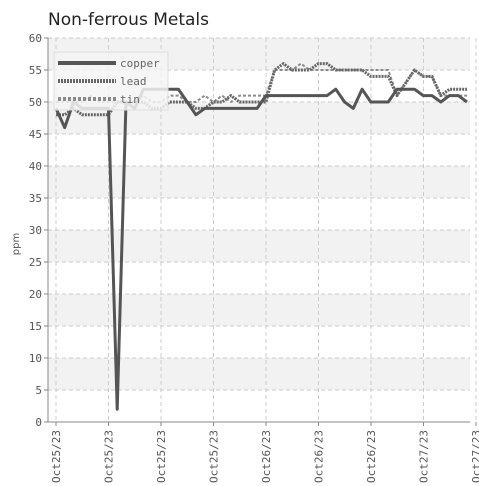 This screenshot has height=486, width=479. What do you see at coordinates (35, 294) in the screenshot?
I see `y-tick-label: 20` at bounding box center [35, 294].